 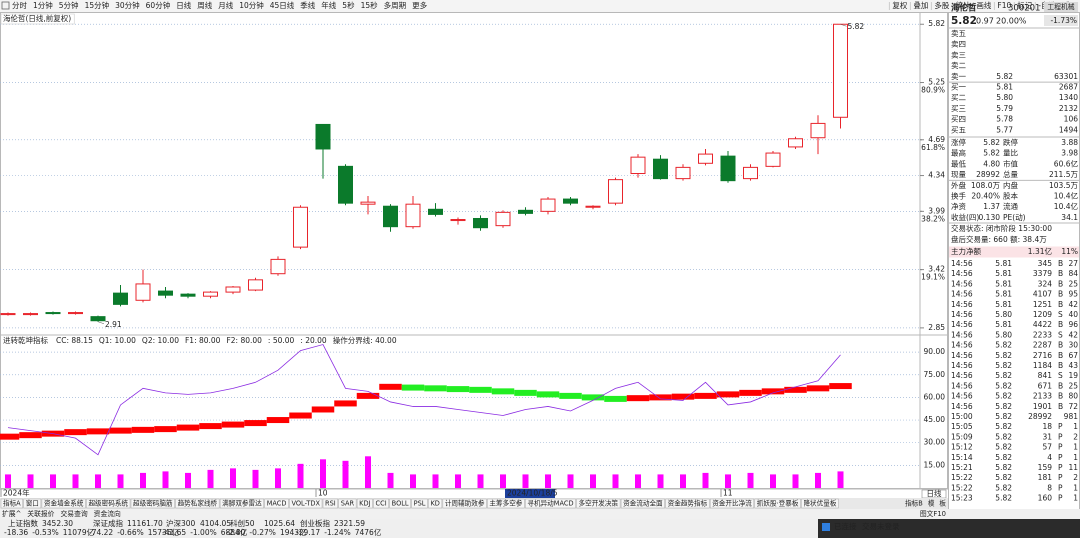 What do you see at coordinates (819, 503) in the screenshot?
I see `indicator-tab: 降状优量板` at bounding box center [819, 503].